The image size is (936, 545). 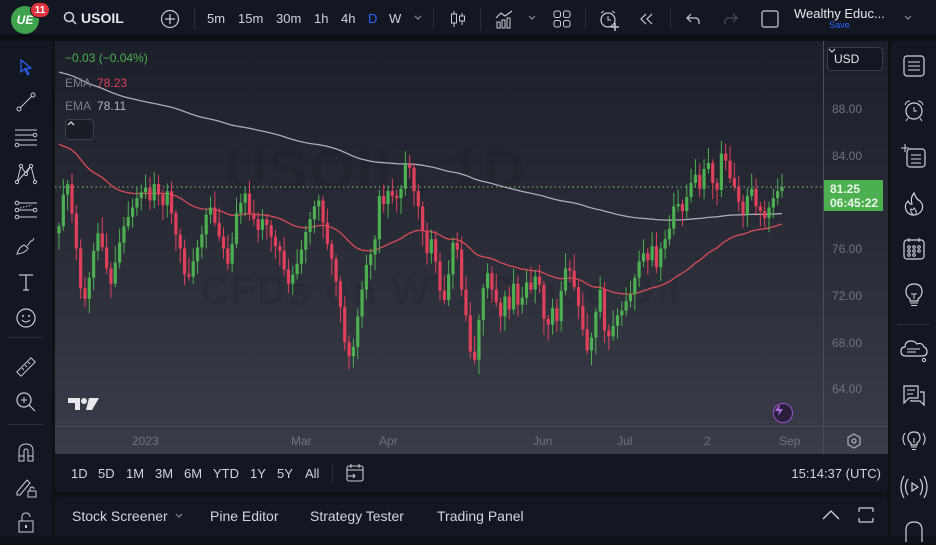 I want to click on redo-icon, so click(x=731, y=18).